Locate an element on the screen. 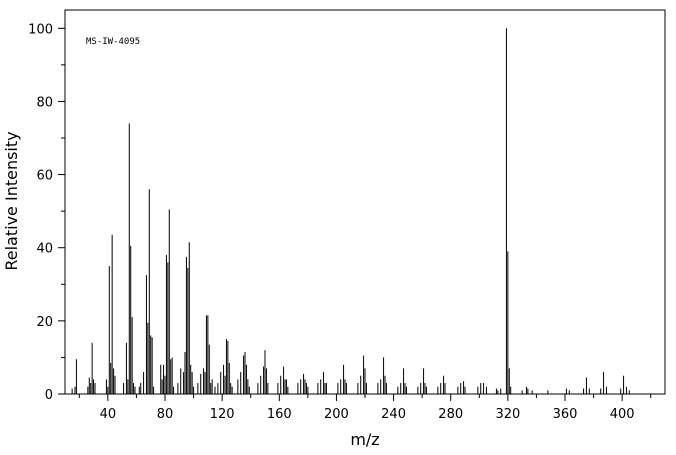 This screenshot has height=455, width=676. x-axis-title: m/z is located at coordinates (364, 439).